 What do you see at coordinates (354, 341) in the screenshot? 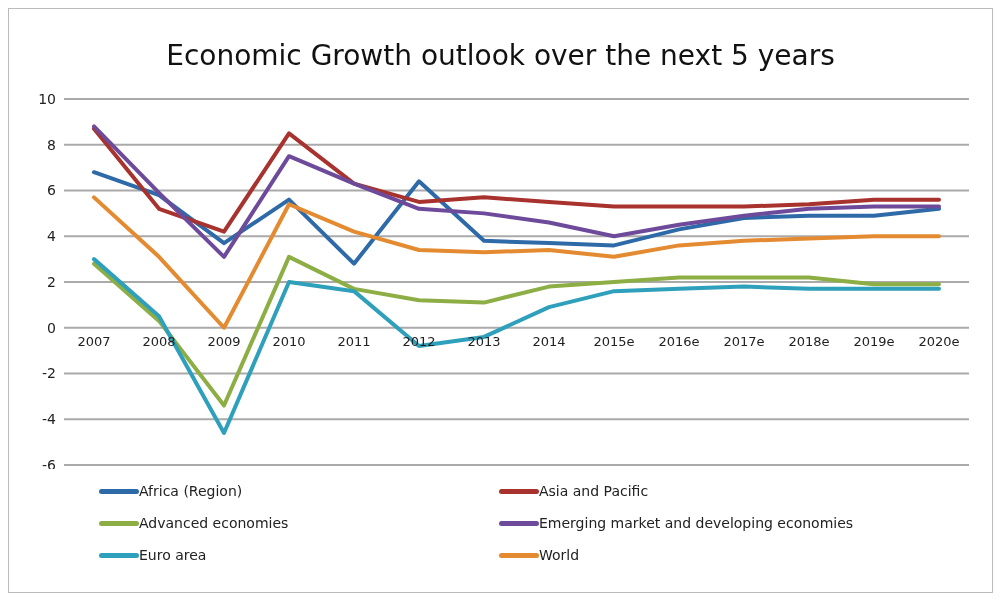
I see `x-tick-label: 2011` at bounding box center [354, 341].